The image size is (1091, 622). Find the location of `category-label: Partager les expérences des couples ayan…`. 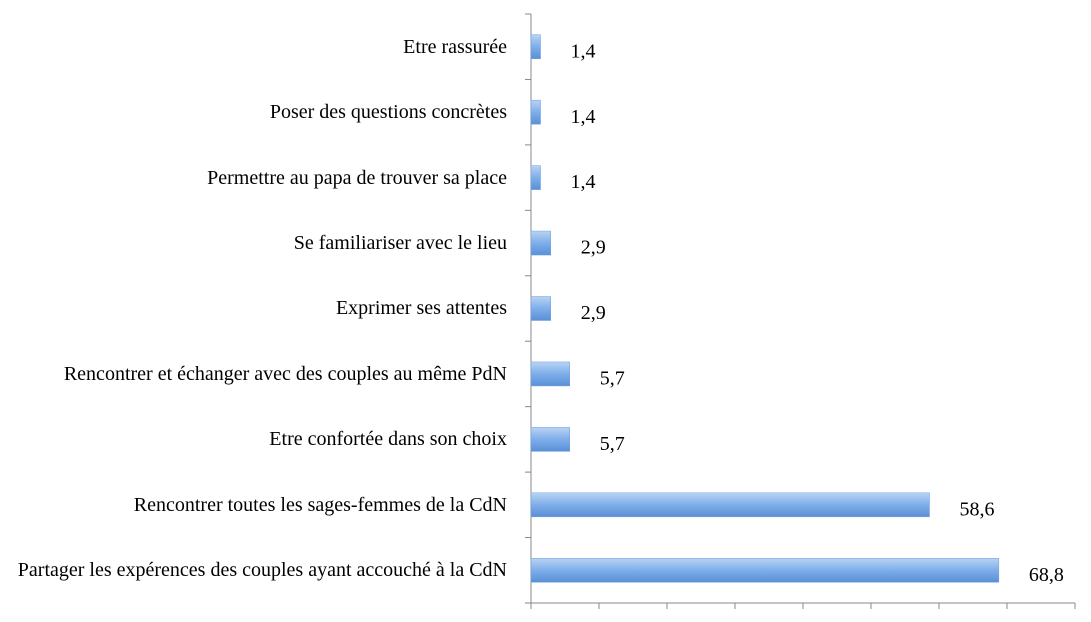

category-label: Partager les expérences des couples ayan… is located at coordinates (257, 570).